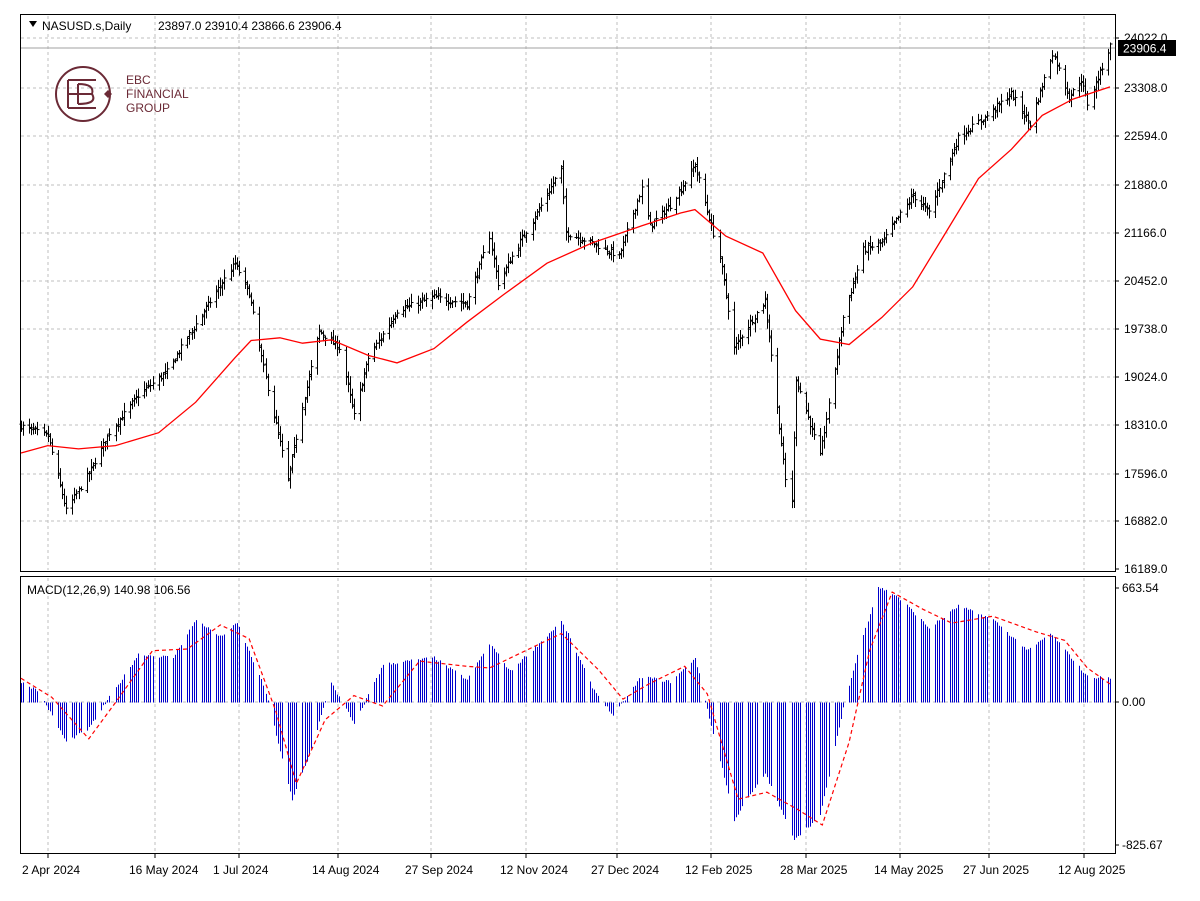  Describe the element at coordinates (346, 870) in the screenshot. I see `date-tick-label-3: 14 Aug 2024` at that location.